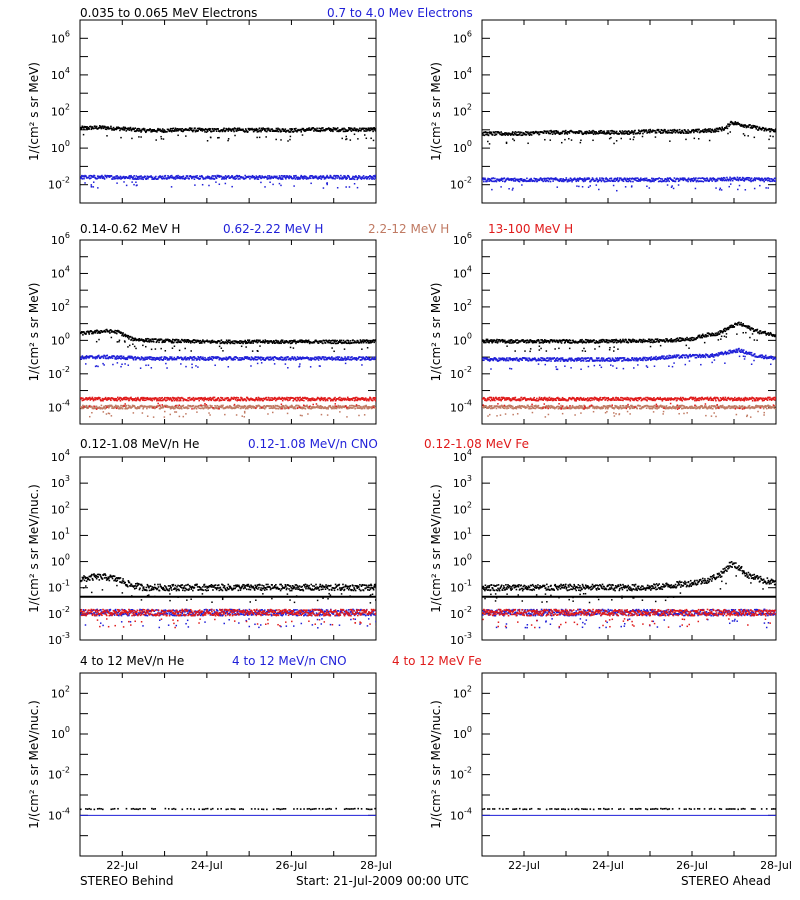  I want to click on y-tick-label: 104, so click(60, 272).